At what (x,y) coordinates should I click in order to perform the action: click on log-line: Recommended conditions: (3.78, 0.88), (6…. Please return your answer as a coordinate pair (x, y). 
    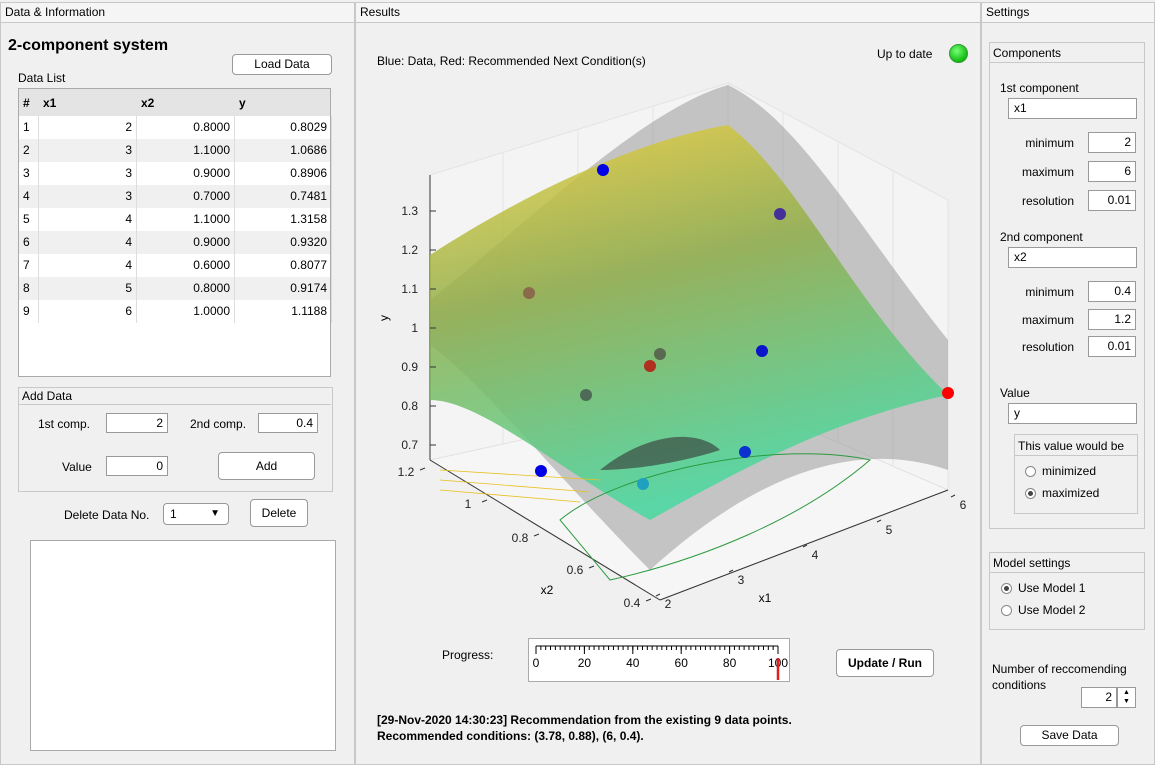
    Looking at the image, I should click on (510, 736).